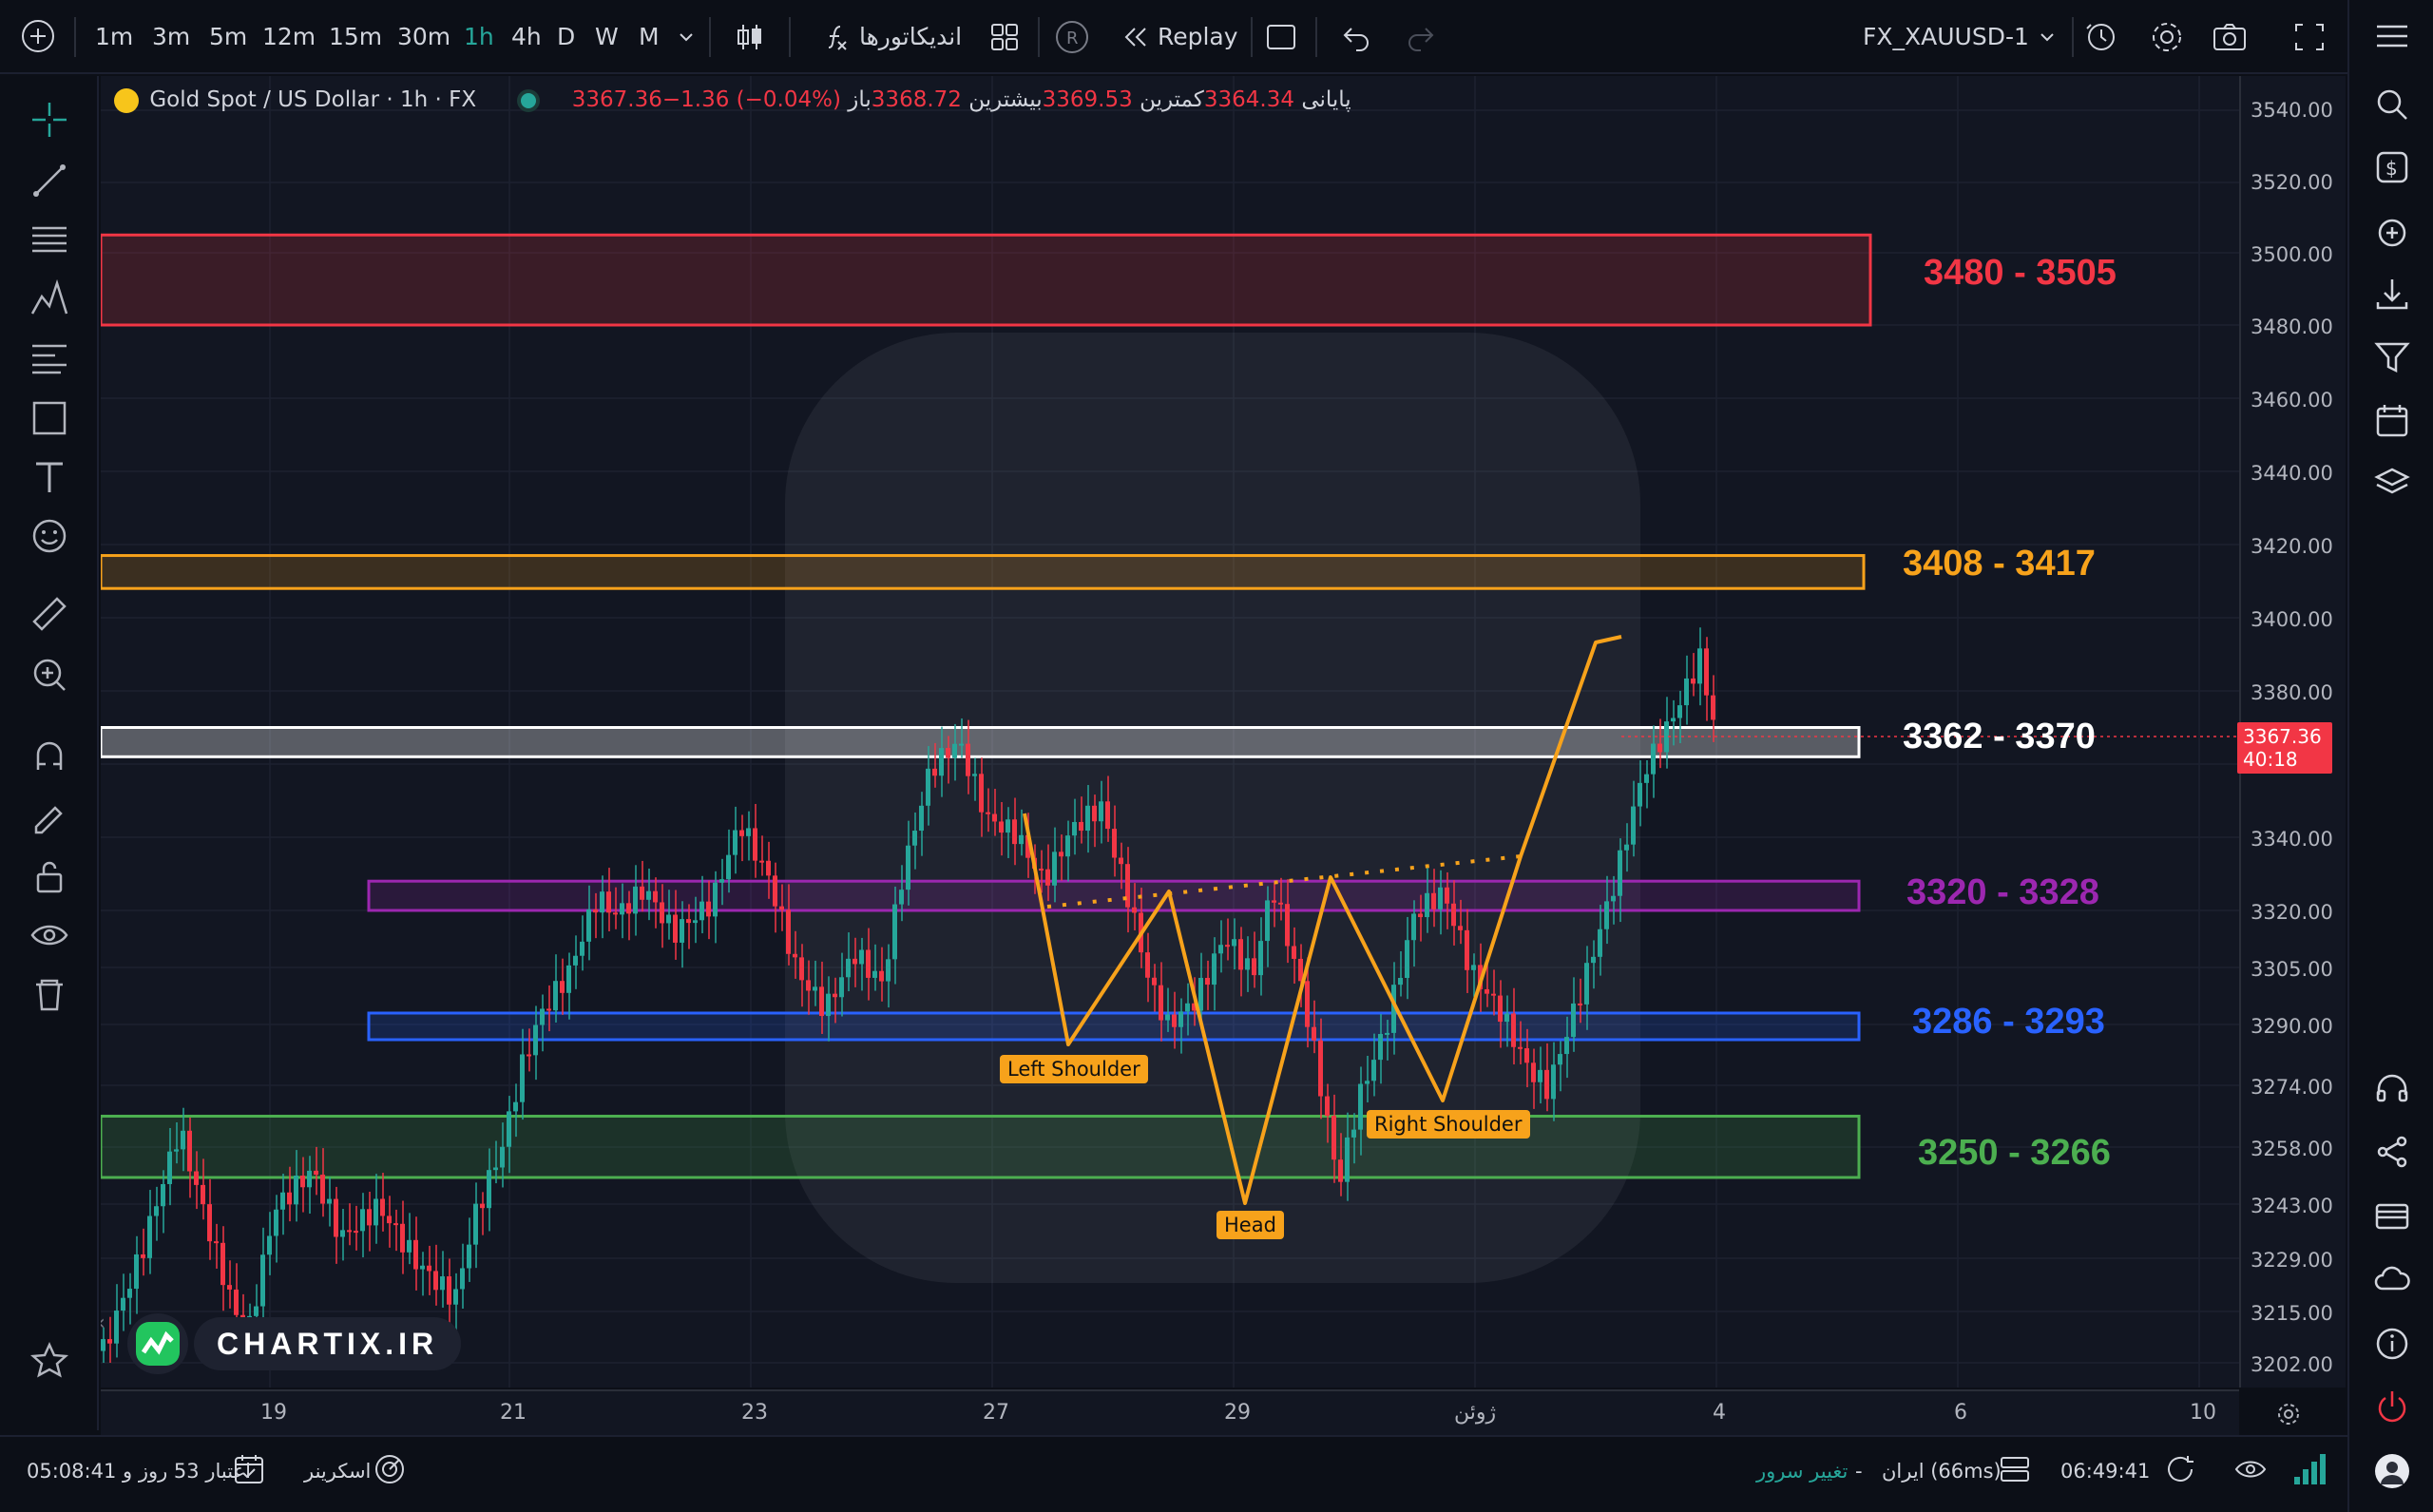  Describe the element at coordinates (1004, 37) in the screenshot. I see `layout-grid-icon` at that location.